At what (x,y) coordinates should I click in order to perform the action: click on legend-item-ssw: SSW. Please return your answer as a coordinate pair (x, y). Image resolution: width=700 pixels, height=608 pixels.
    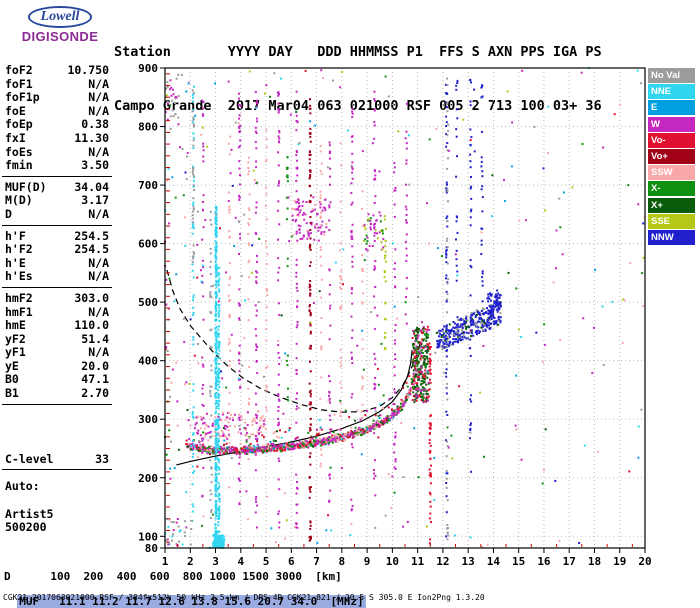
    Looking at the image, I should click on (671, 173).